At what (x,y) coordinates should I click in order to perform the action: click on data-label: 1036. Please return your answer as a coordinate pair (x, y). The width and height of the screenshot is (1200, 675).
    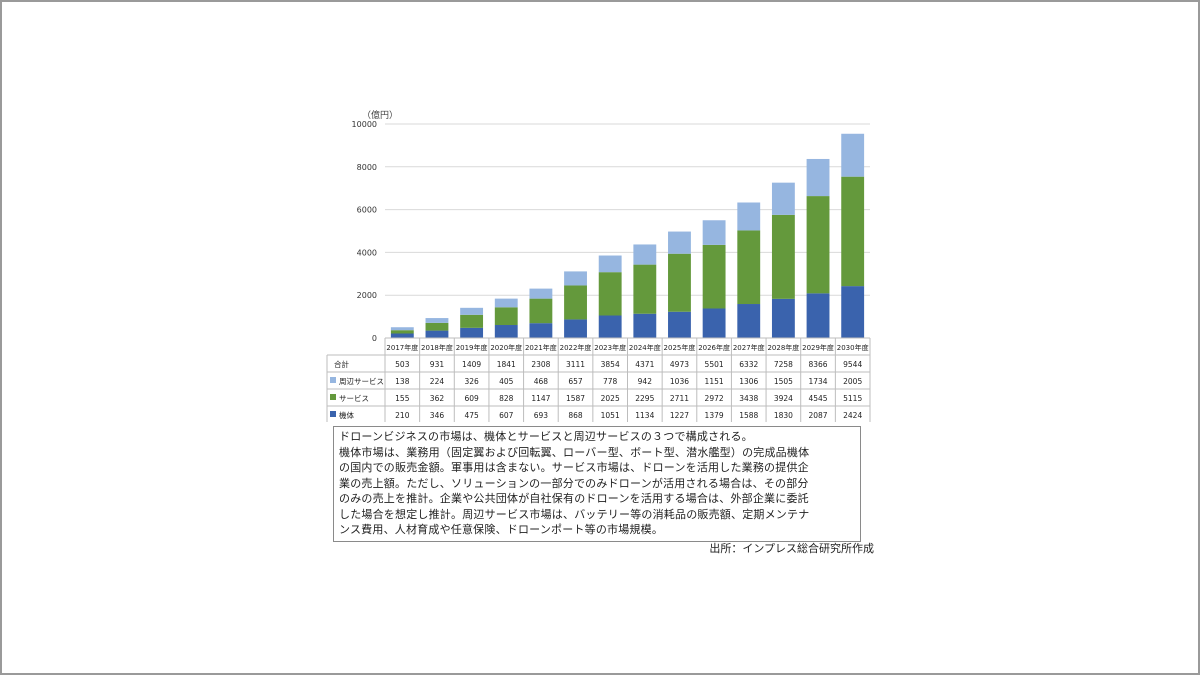
    Looking at the image, I should click on (679, 381).